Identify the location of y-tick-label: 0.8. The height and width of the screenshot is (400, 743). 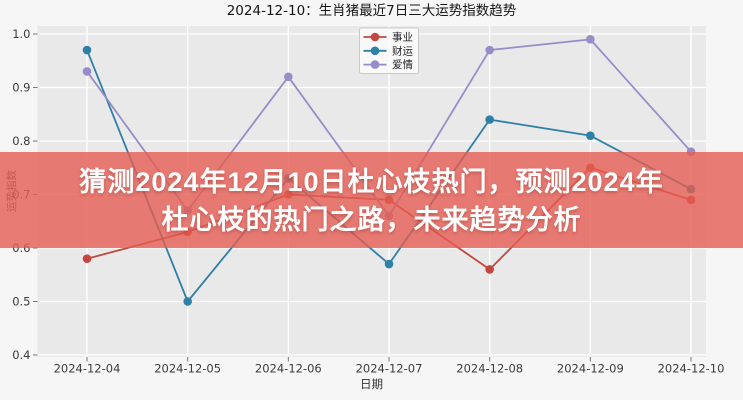
(21, 141).